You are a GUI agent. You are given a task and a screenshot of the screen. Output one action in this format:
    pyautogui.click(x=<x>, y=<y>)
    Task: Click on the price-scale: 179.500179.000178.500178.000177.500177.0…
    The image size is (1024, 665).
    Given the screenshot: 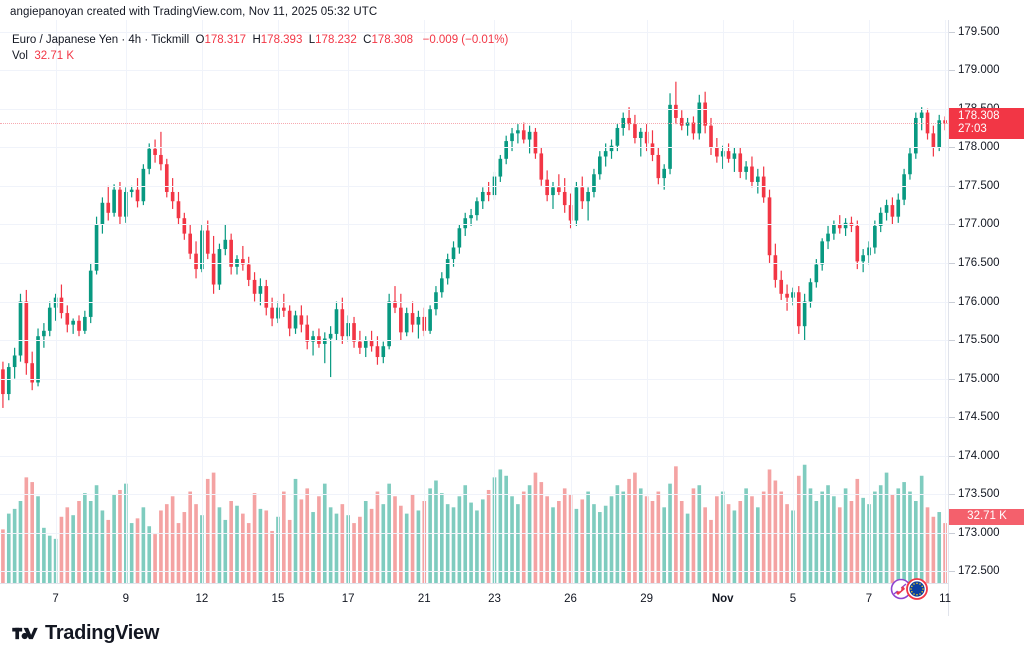 What is the action you would take?
    pyautogui.click(x=986, y=318)
    